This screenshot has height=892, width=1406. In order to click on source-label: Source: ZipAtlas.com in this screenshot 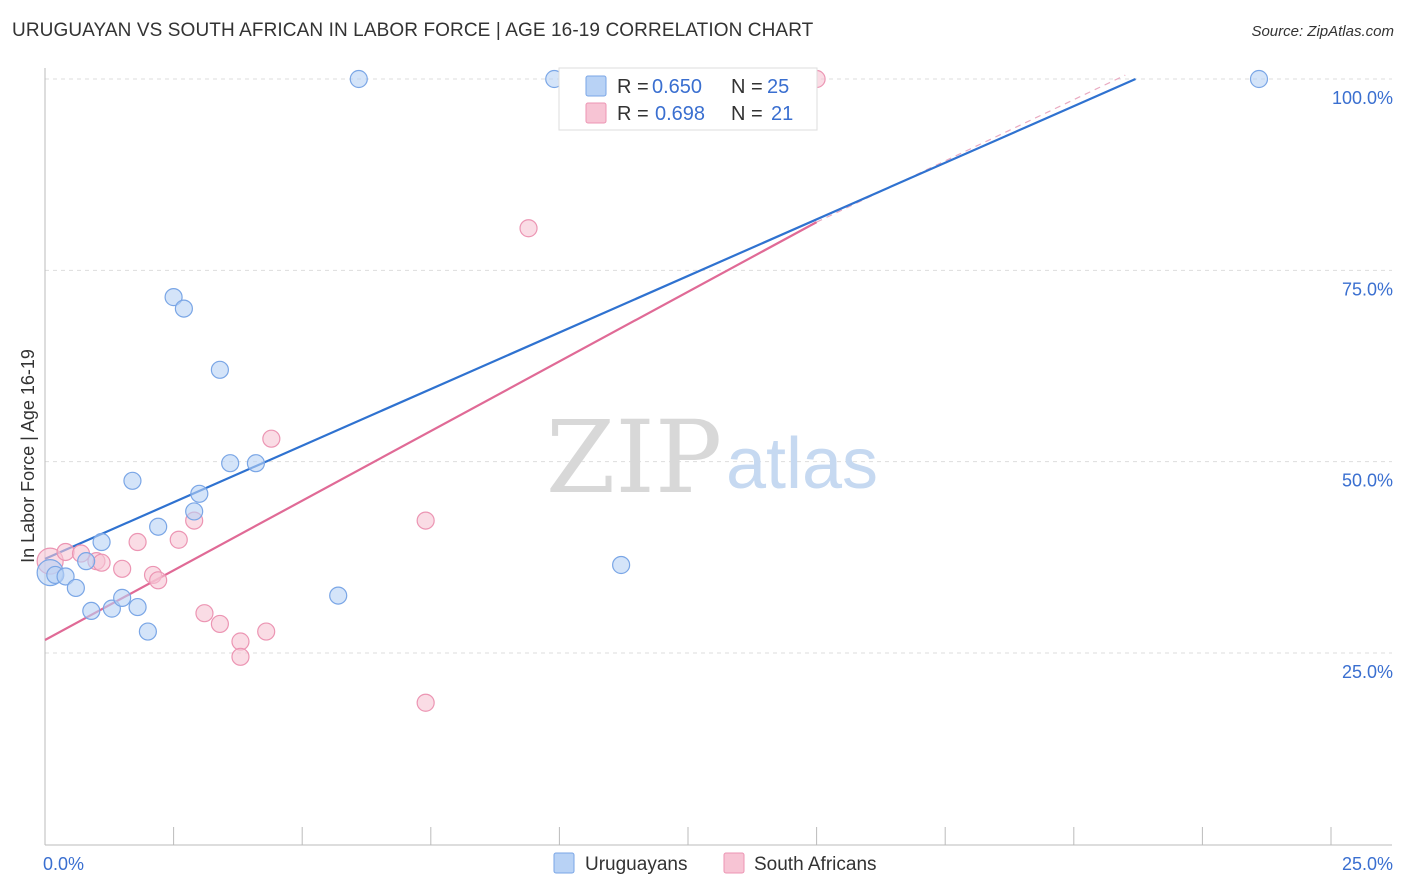, I will do `click(1322, 31)`.